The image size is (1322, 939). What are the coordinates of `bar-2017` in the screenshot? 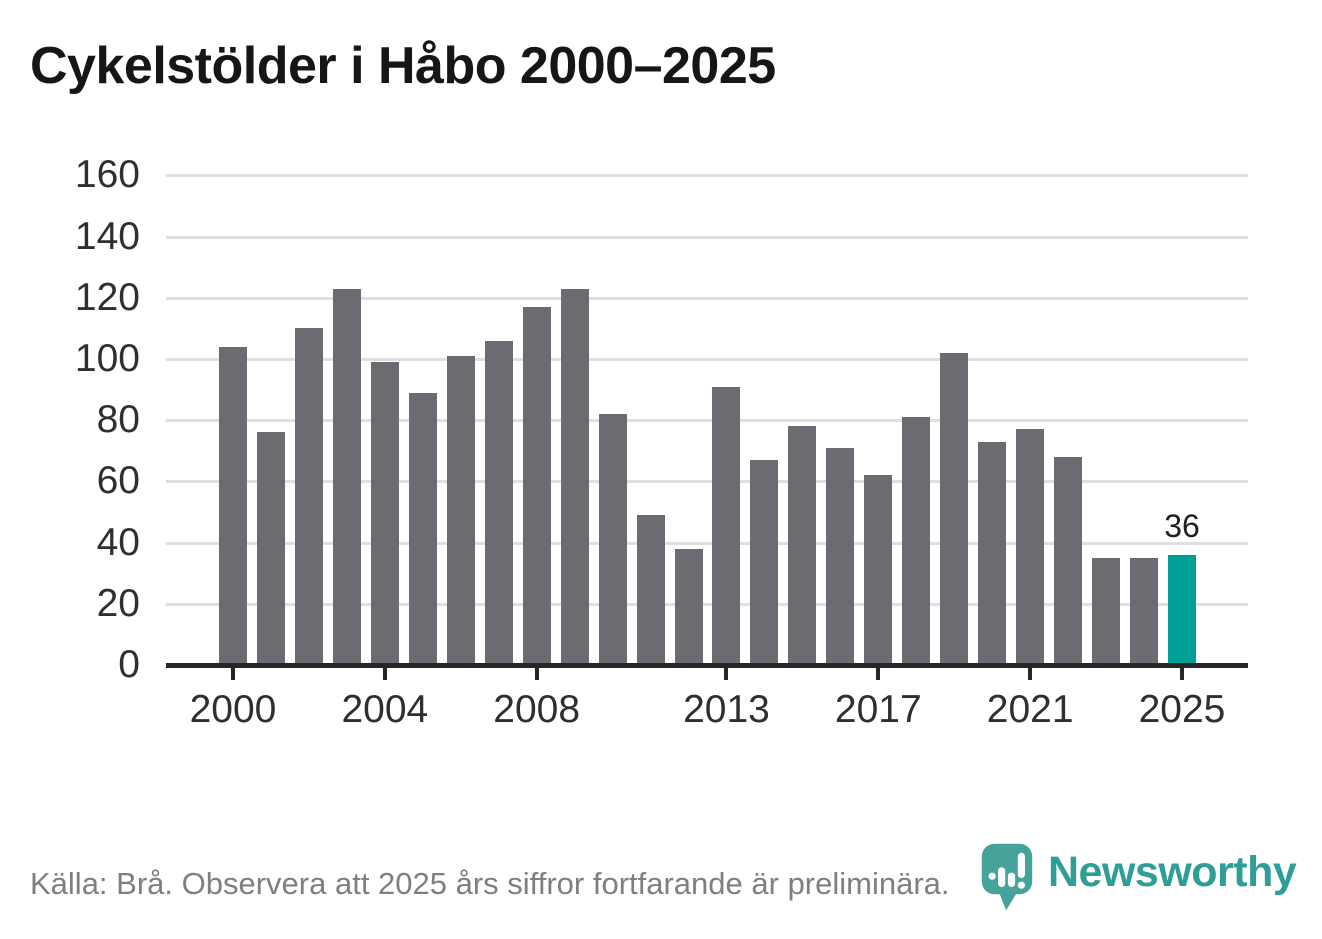 It's located at (878, 570).